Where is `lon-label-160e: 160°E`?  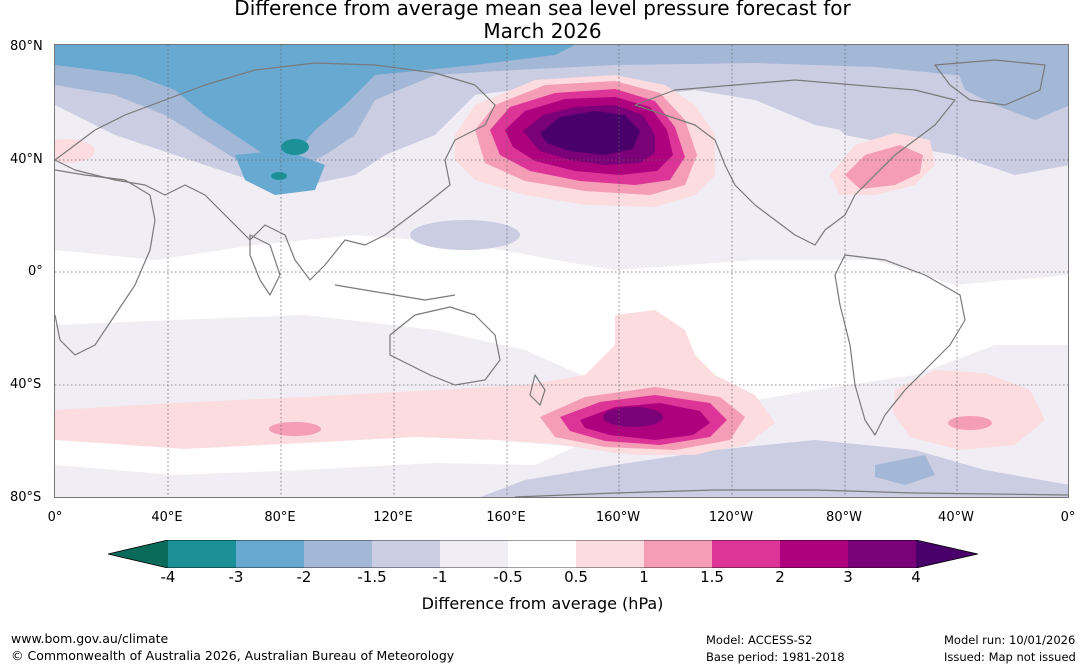 lon-label-160e: 160°E is located at coordinates (506, 517).